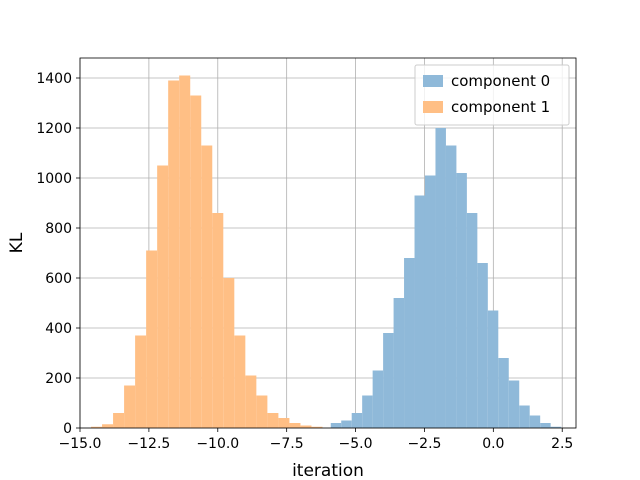 This screenshot has width=640, height=480. I want to click on x-tick-label: −5.0, so click(356, 444).